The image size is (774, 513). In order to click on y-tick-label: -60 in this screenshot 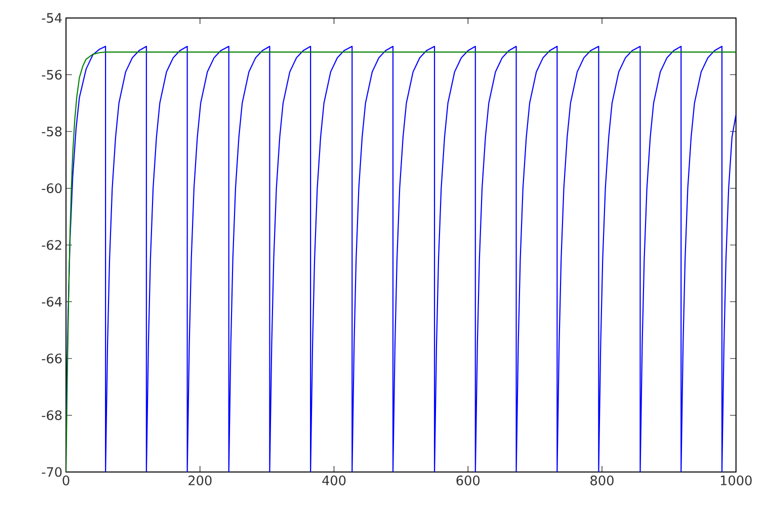, I will do `click(52, 188)`.